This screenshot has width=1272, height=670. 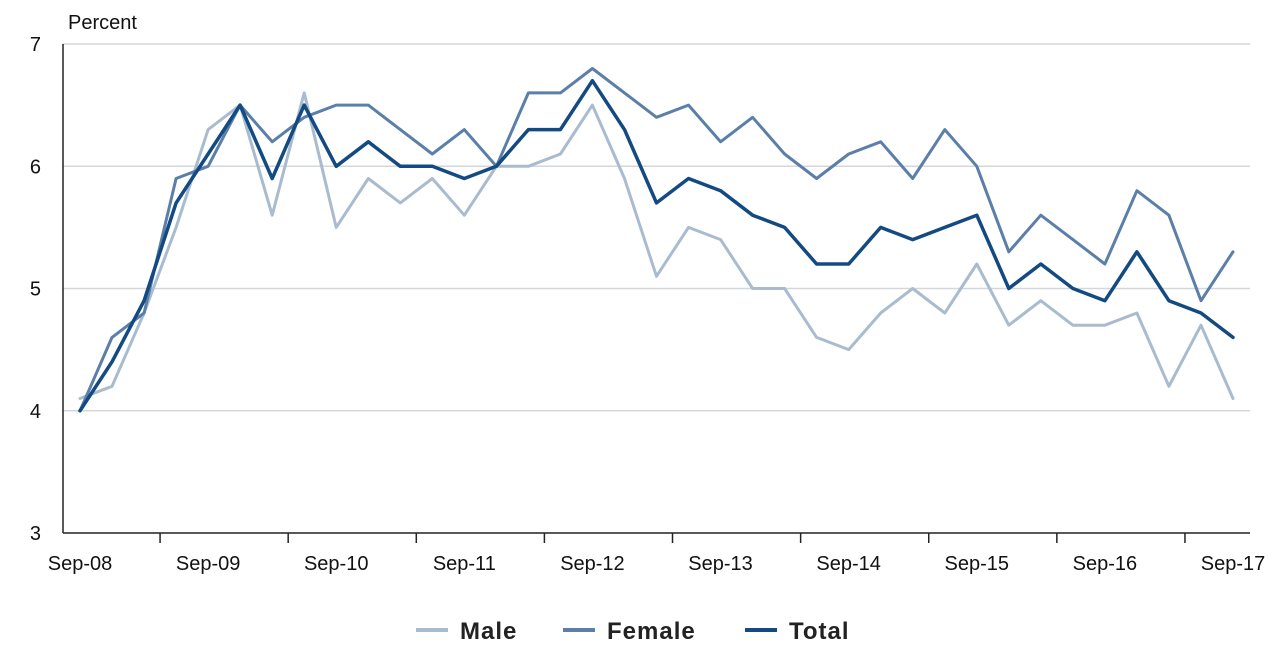 What do you see at coordinates (35, 167) in the screenshot?
I see `y-tick-label: 6` at bounding box center [35, 167].